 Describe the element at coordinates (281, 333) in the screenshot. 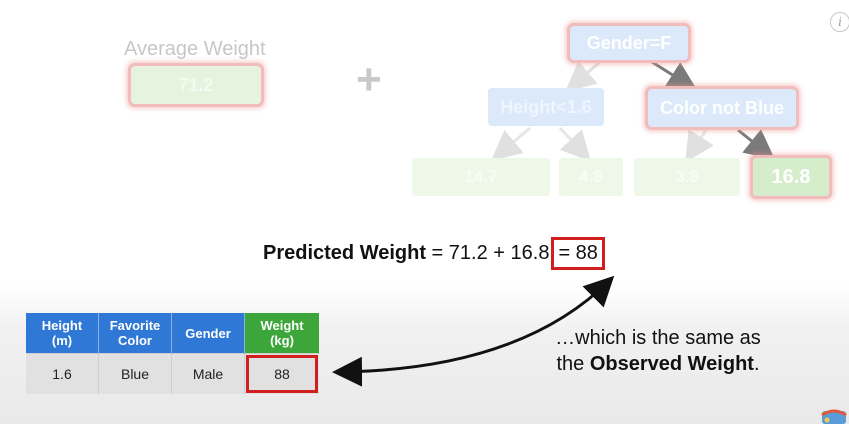

I see `col-header-weight: Weight (kg)` at that location.